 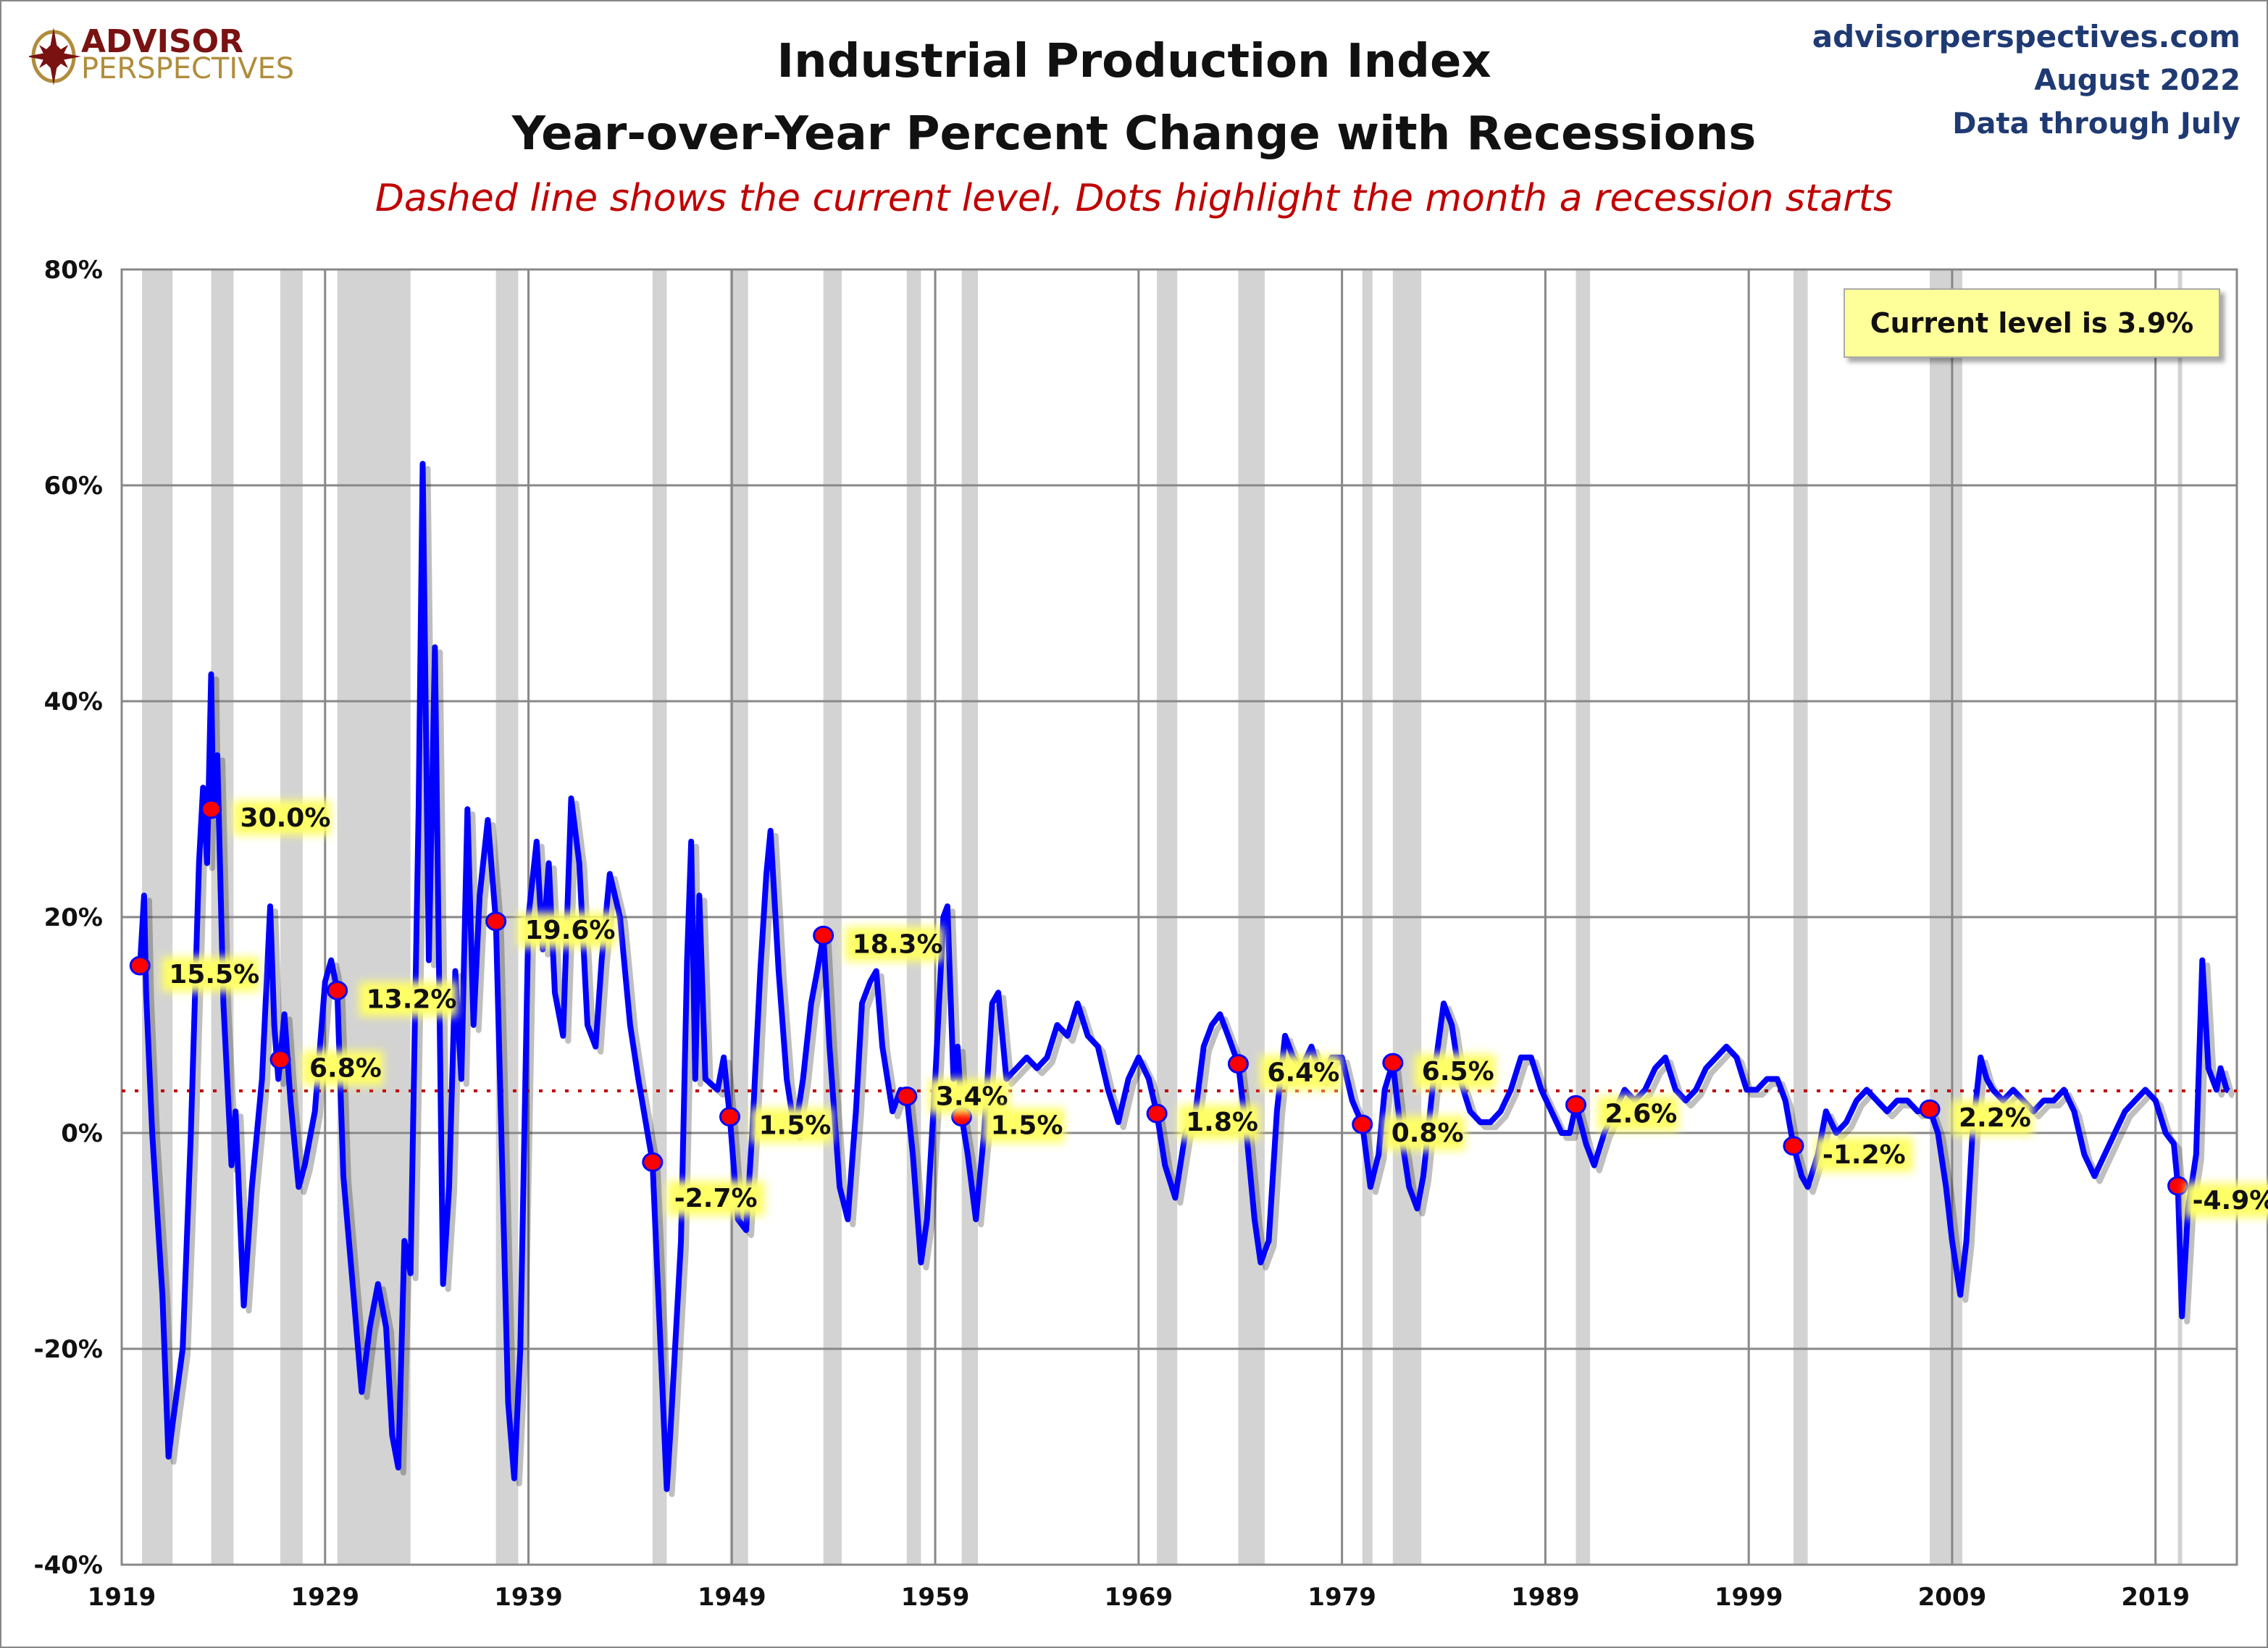 What do you see at coordinates (1995, 1118) in the screenshot?
I see `data-label: 2.2%` at bounding box center [1995, 1118].